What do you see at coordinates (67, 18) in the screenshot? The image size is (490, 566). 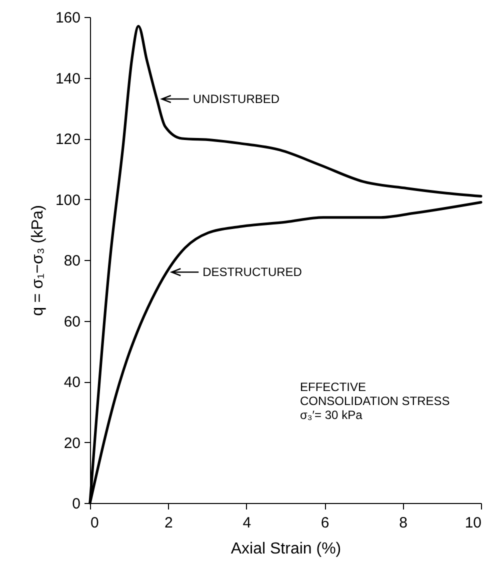 I see `y-tick-label: 160` at bounding box center [67, 18].